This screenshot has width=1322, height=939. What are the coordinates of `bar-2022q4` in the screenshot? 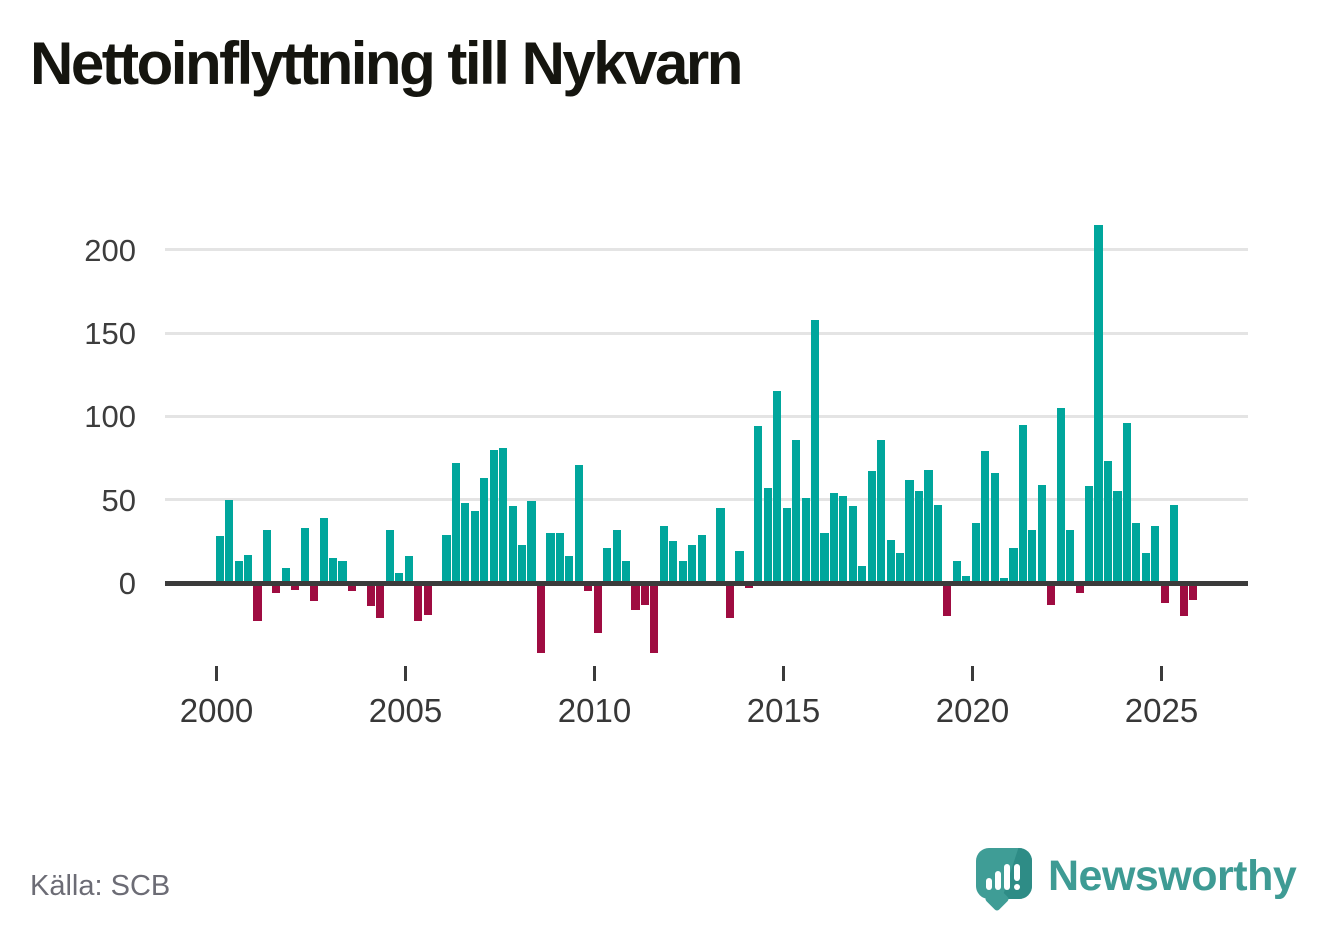 It's located at (1079, 588).